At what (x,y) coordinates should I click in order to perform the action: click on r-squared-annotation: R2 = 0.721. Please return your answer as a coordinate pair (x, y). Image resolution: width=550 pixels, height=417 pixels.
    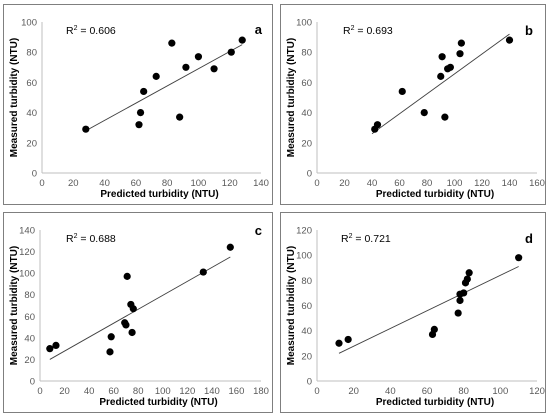
    Looking at the image, I should click on (366, 239).